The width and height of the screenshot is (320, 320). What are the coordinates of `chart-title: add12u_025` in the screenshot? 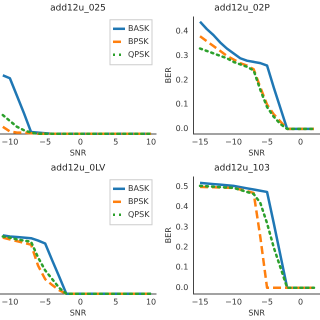 It's located at (78, 9).